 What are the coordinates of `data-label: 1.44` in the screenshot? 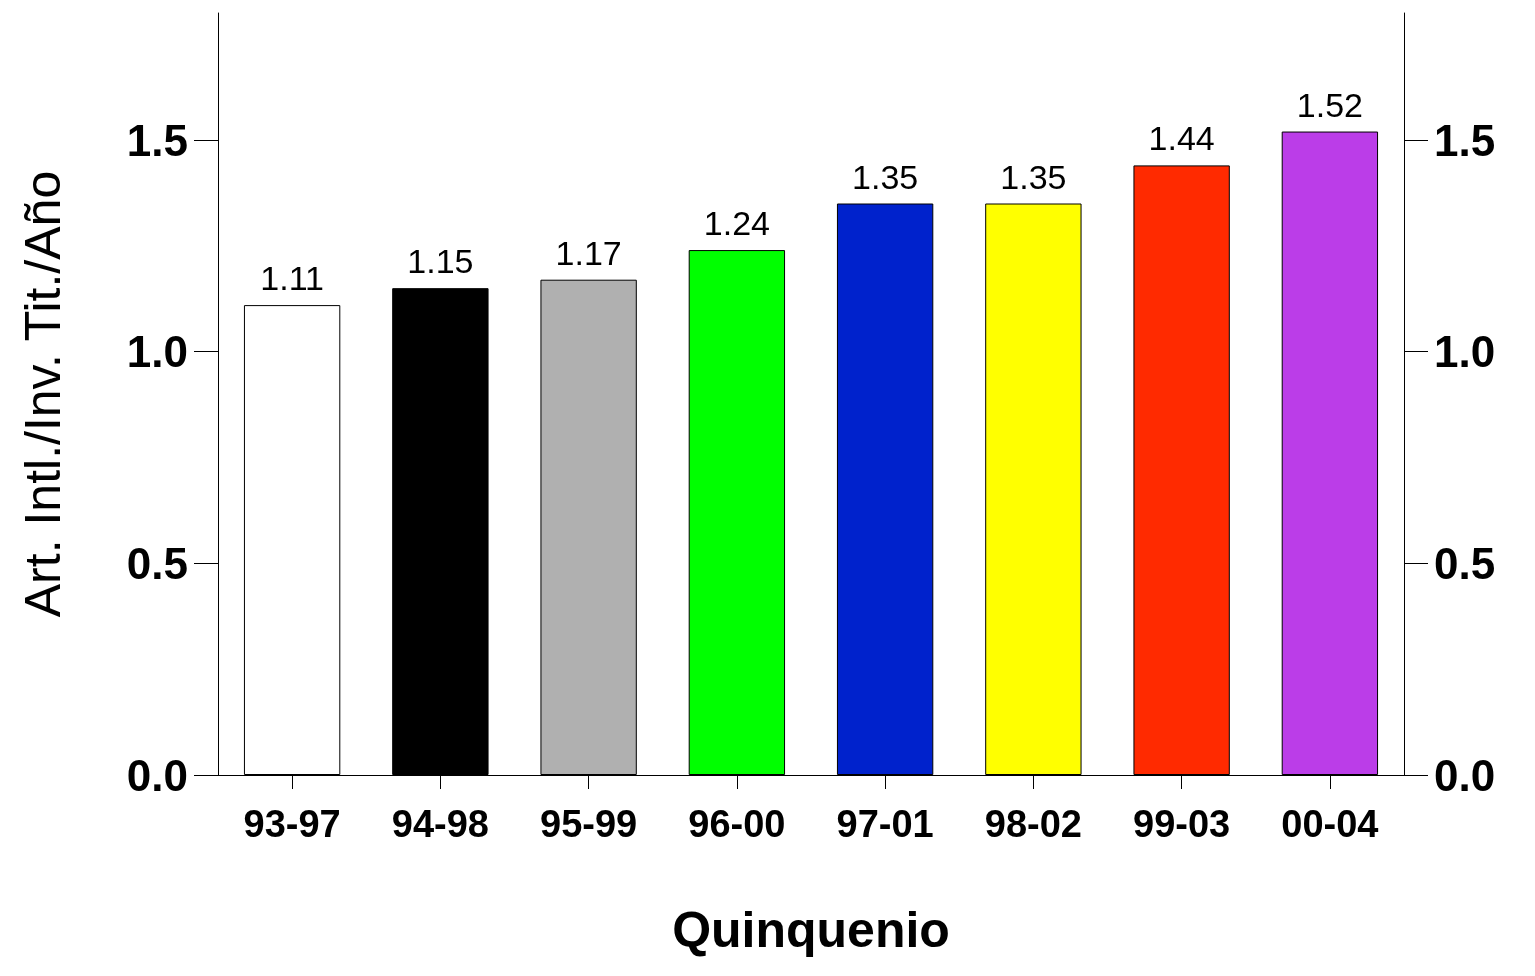 It's located at (1181, 138).